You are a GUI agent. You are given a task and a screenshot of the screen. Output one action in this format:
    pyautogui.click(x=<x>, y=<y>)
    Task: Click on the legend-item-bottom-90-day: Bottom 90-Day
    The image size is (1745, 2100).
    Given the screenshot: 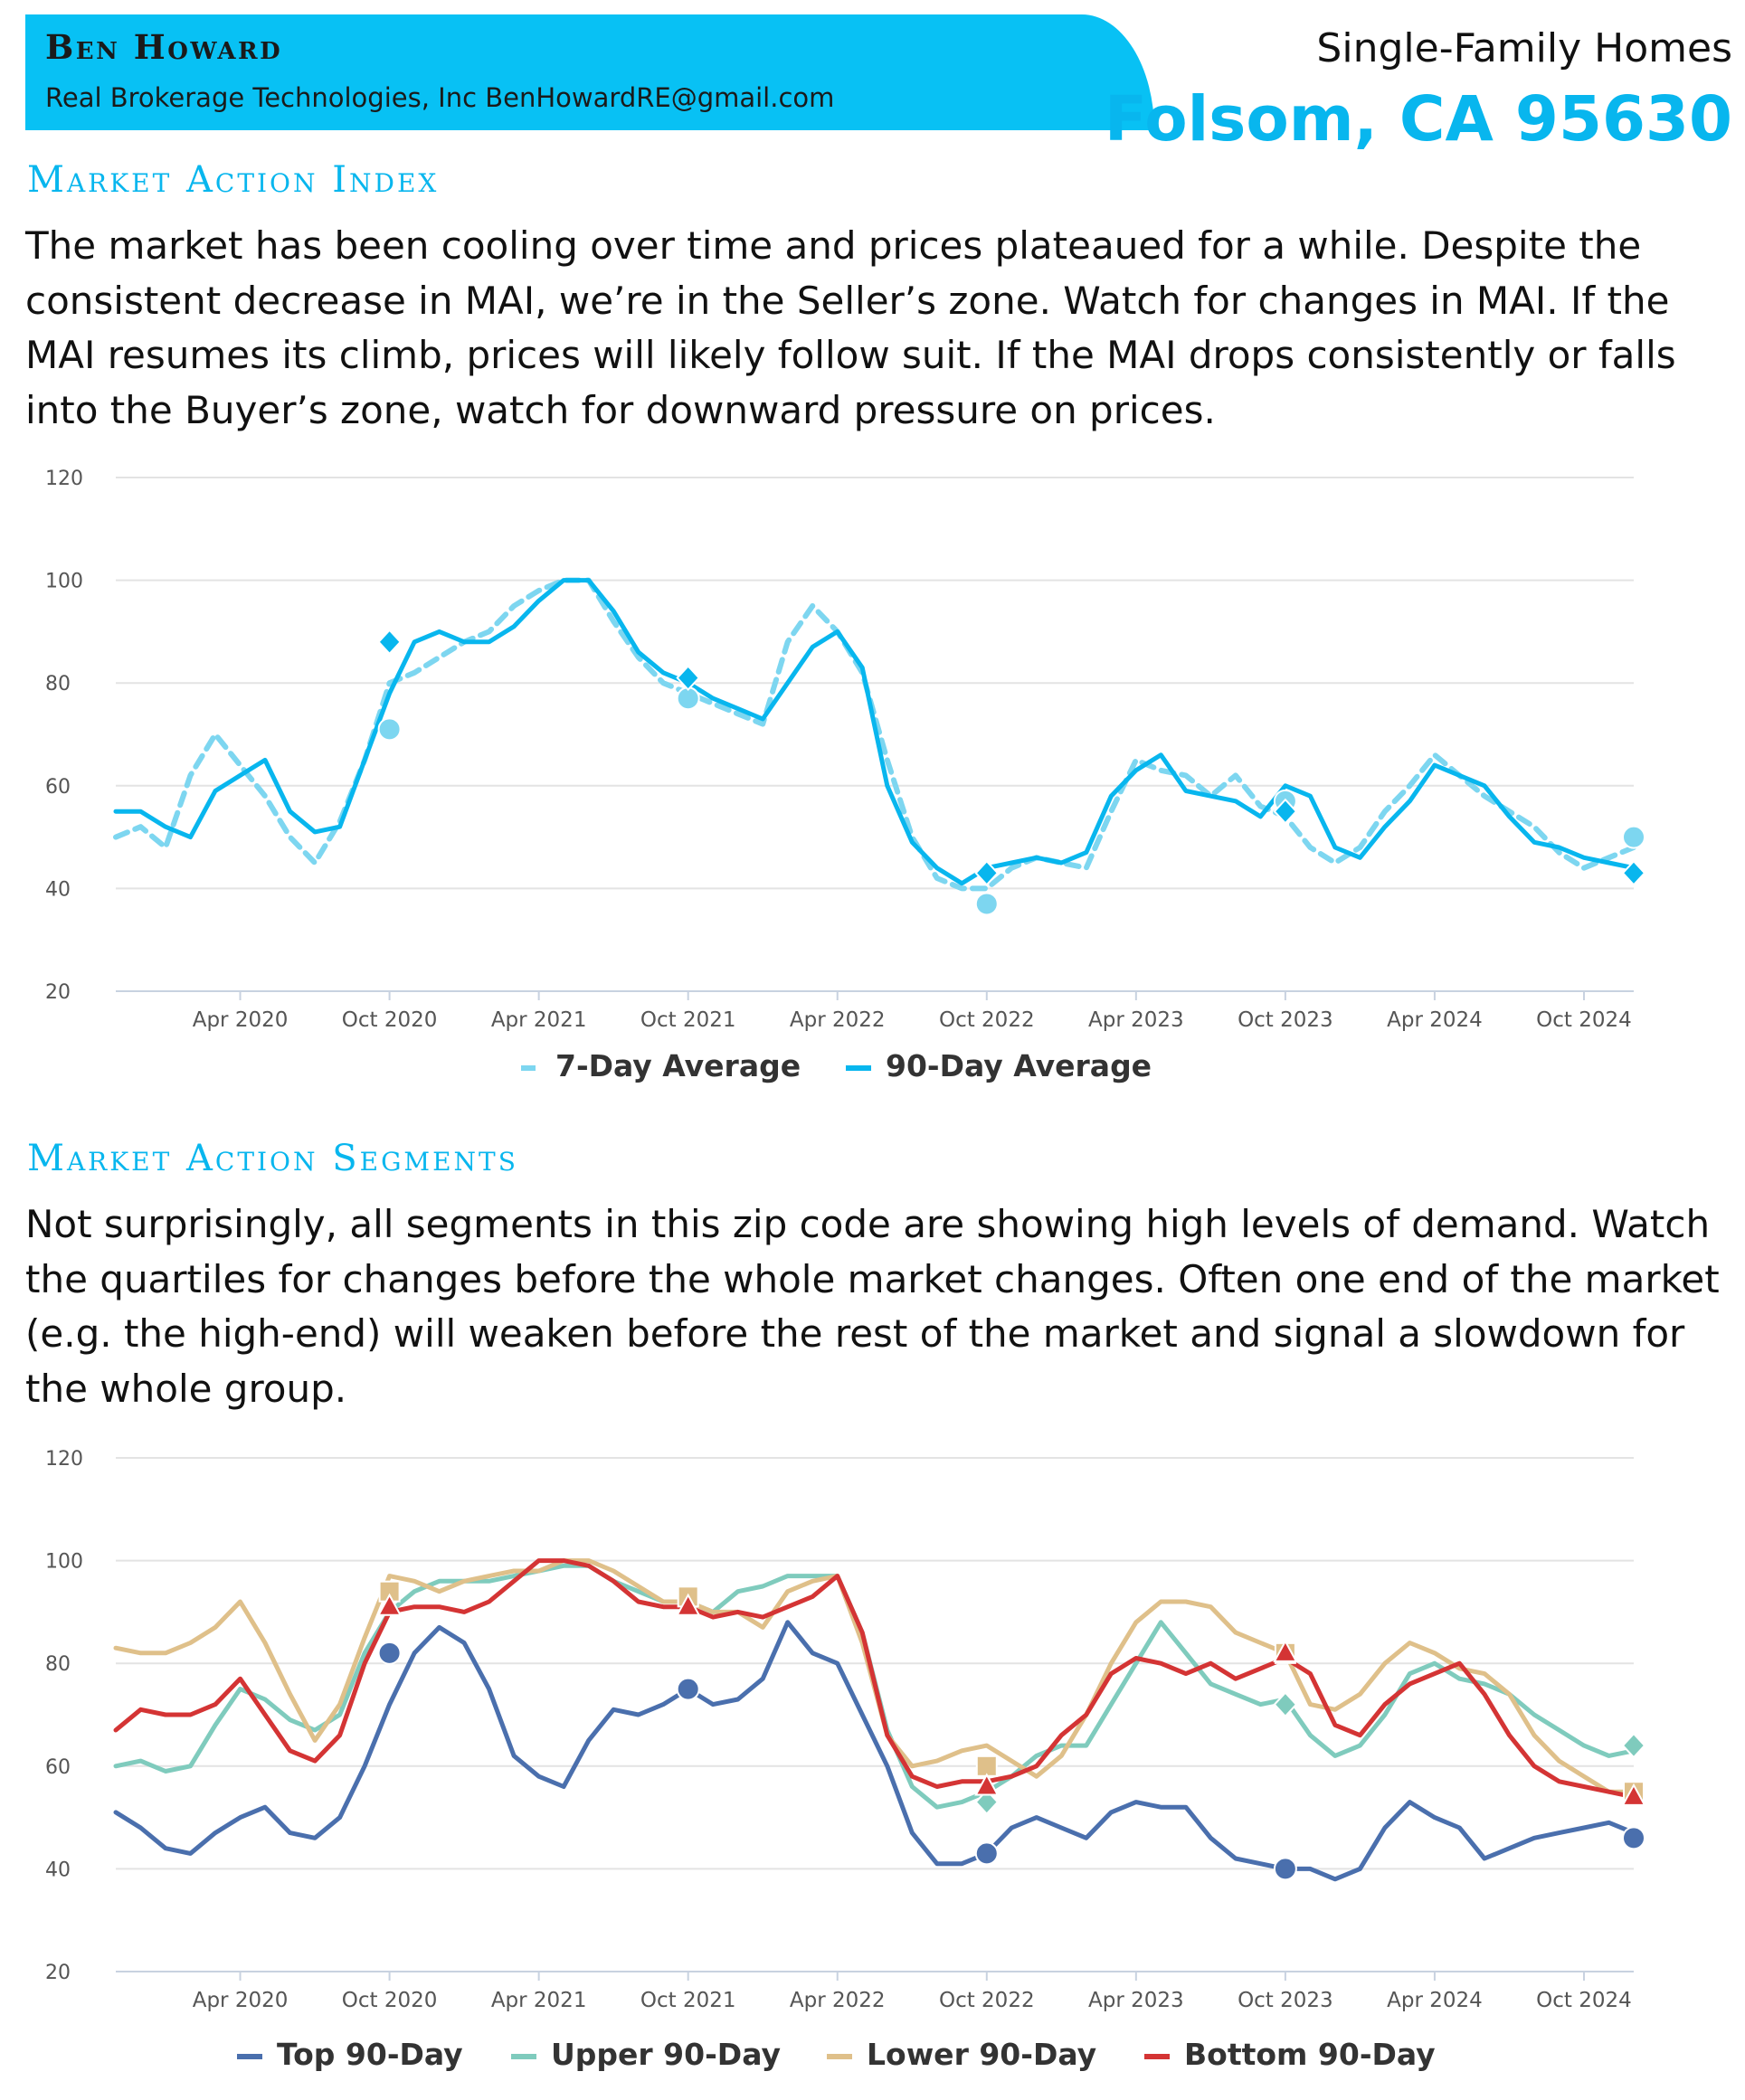 What is the action you would take?
    pyautogui.click(x=1290, y=2054)
    